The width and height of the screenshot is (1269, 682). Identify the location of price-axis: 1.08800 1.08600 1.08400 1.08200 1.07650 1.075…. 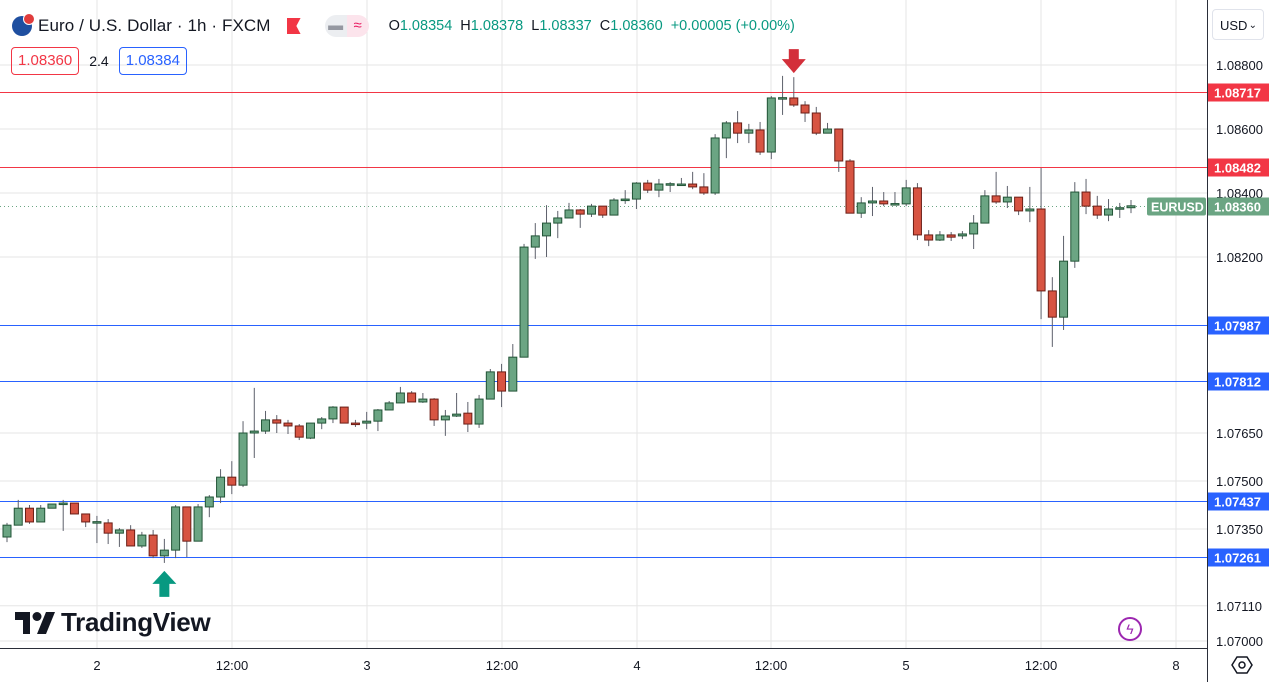
(1239, 353).